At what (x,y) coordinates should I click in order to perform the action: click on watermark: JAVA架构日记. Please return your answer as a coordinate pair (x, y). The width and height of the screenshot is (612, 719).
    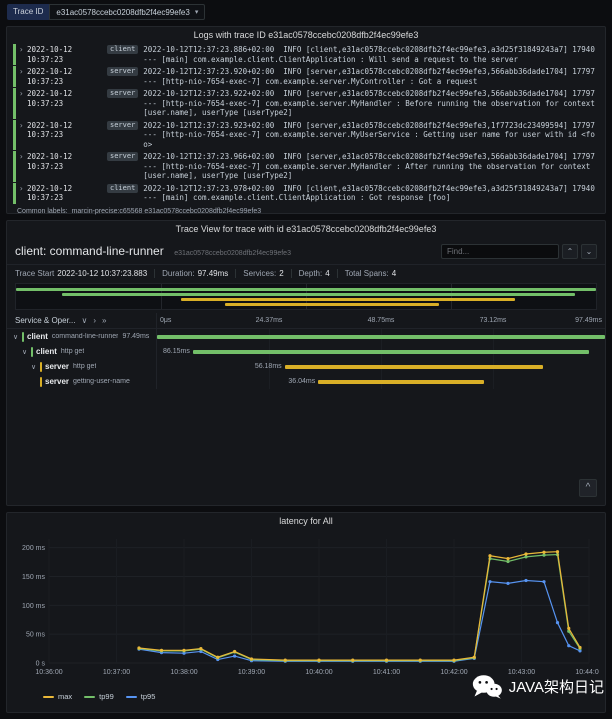
    Looking at the image, I should click on (538, 686).